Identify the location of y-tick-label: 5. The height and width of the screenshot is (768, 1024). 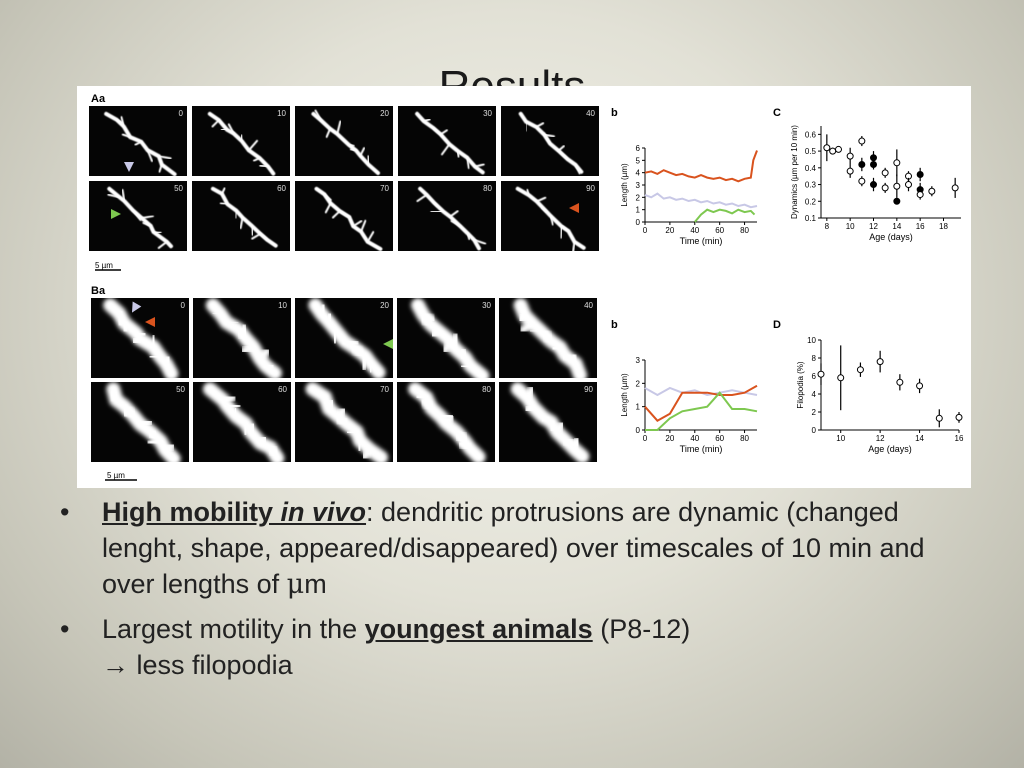
(638, 160).